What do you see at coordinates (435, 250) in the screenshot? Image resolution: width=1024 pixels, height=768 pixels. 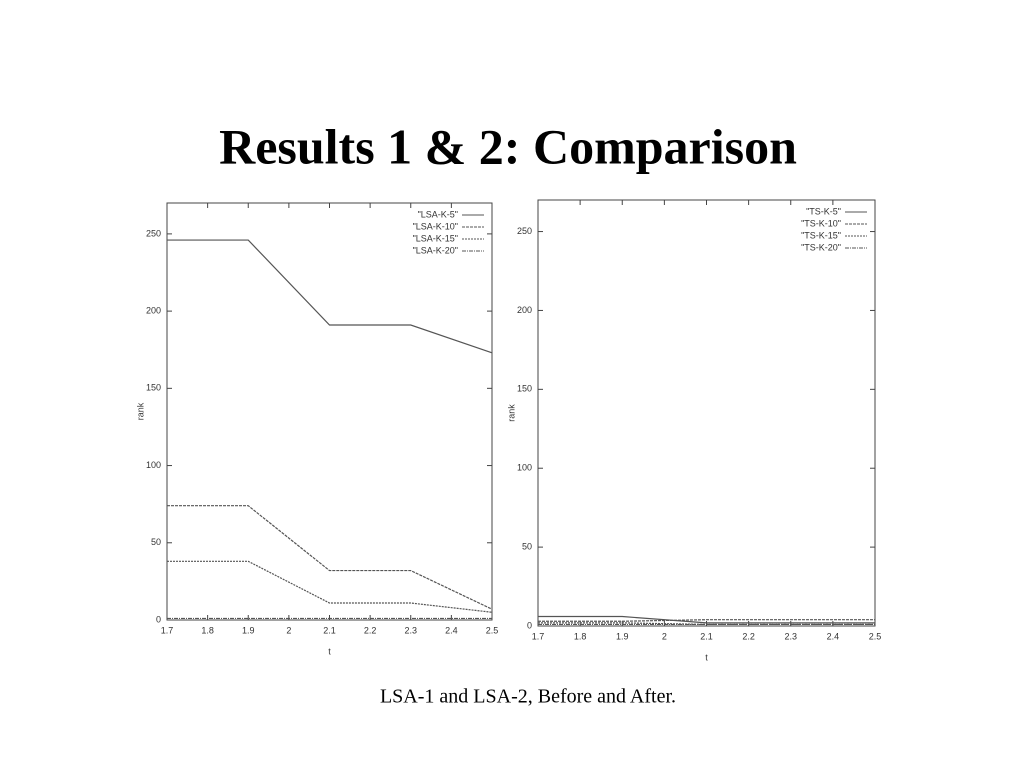 I see `legend-label: "LSA-K-20"` at bounding box center [435, 250].